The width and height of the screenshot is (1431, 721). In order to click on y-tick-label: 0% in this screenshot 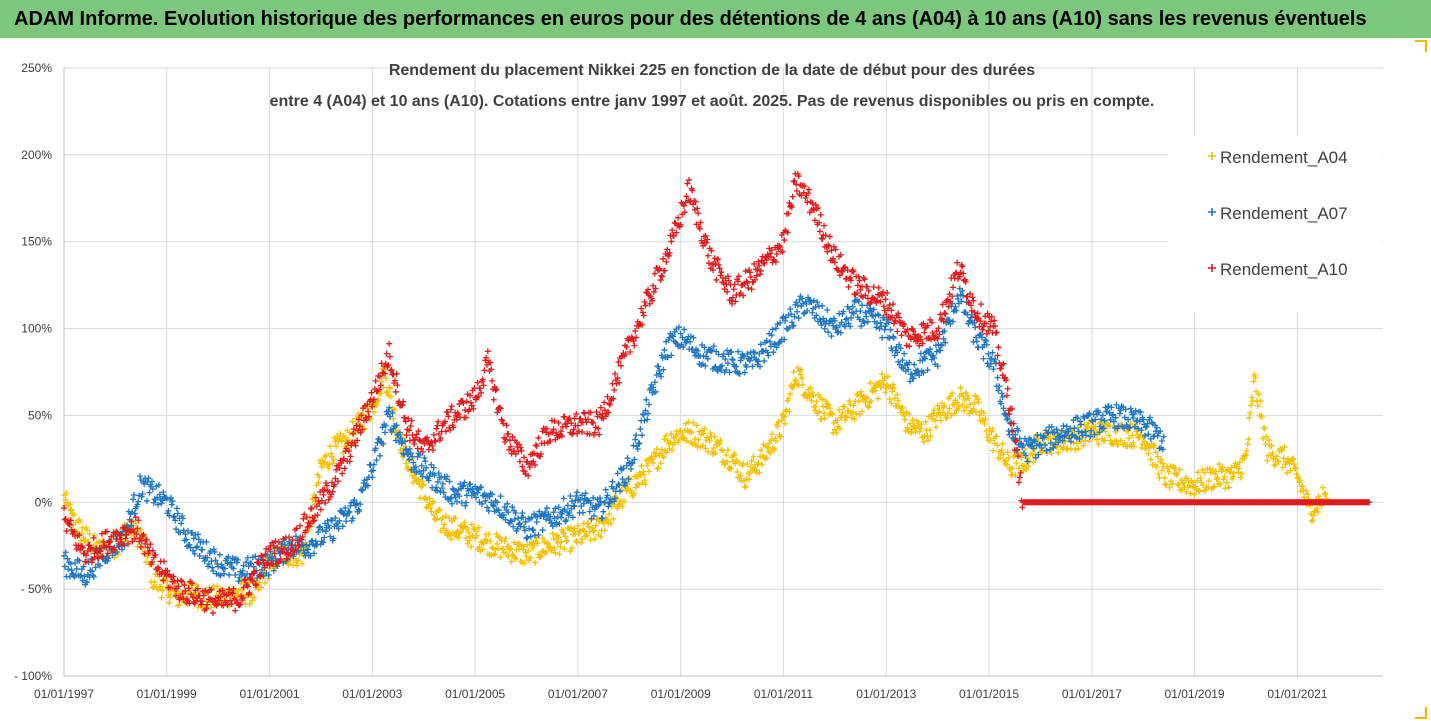, I will do `click(44, 502)`.